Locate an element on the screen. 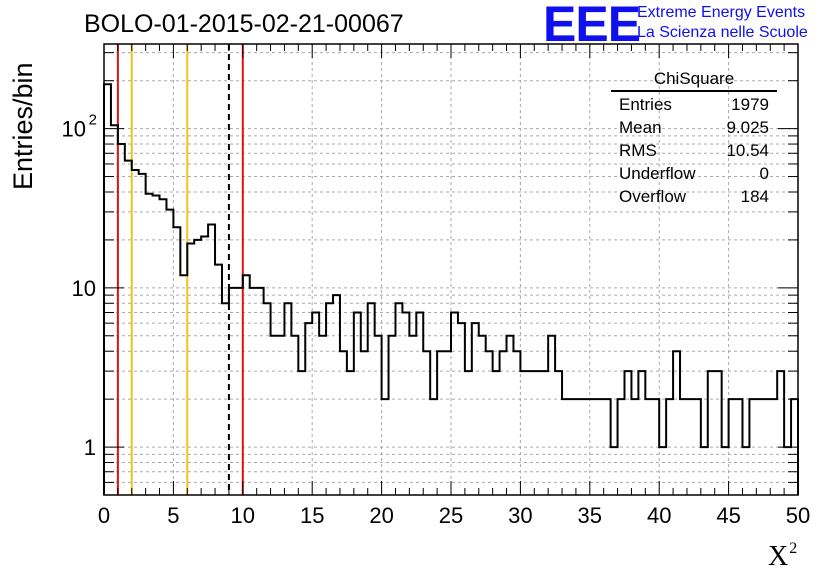 Image resolution: width=836 pixels, height=573 pixels. y-tick-label-exponent: 2 is located at coordinates (93, 120).